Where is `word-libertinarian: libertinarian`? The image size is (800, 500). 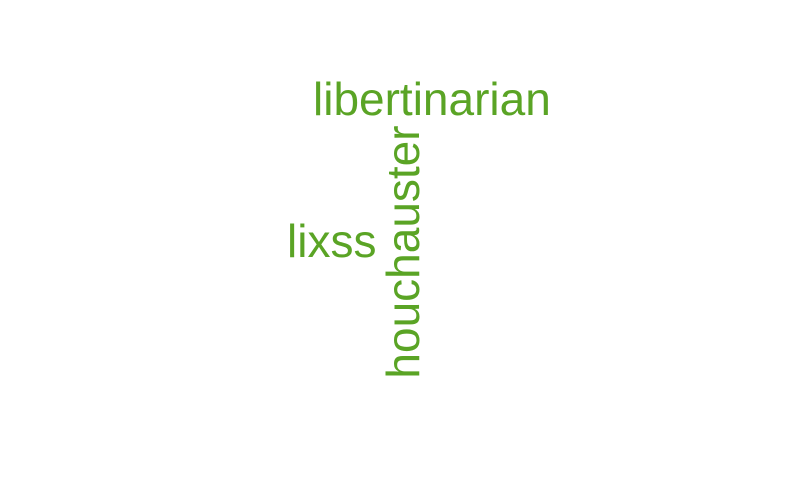 word-libertinarian: libertinarian is located at coordinates (432, 99).